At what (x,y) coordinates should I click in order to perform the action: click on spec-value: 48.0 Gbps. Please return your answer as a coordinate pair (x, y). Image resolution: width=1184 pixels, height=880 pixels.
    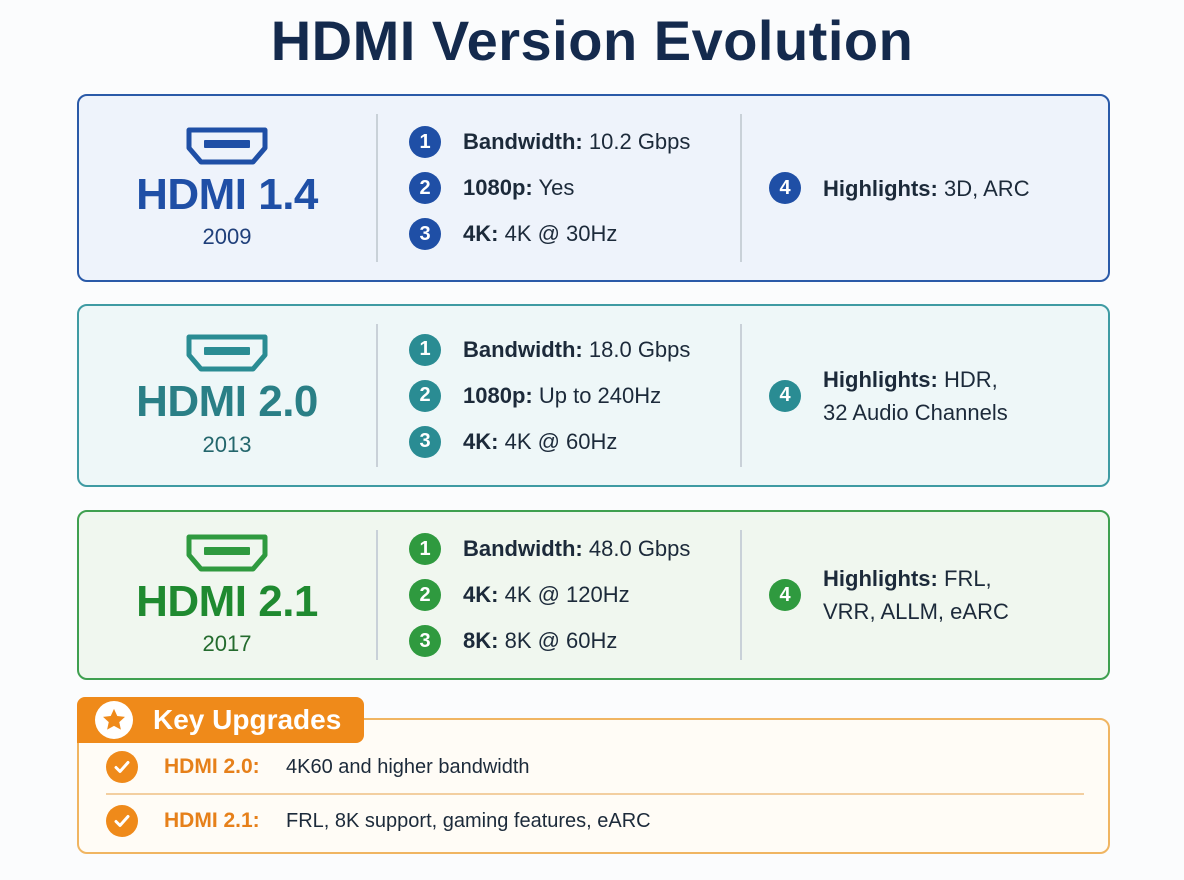
    Looking at the image, I should click on (639, 548).